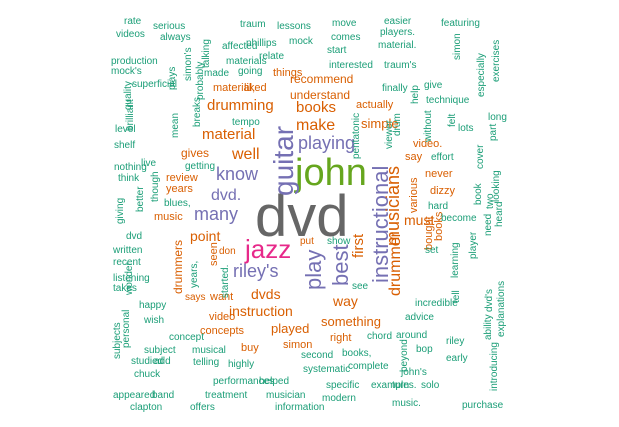 This screenshot has width=619, height=427. Describe the element at coordinates (195, 153) in the screenshot. I see `word-cloud-word: gives` at that location.